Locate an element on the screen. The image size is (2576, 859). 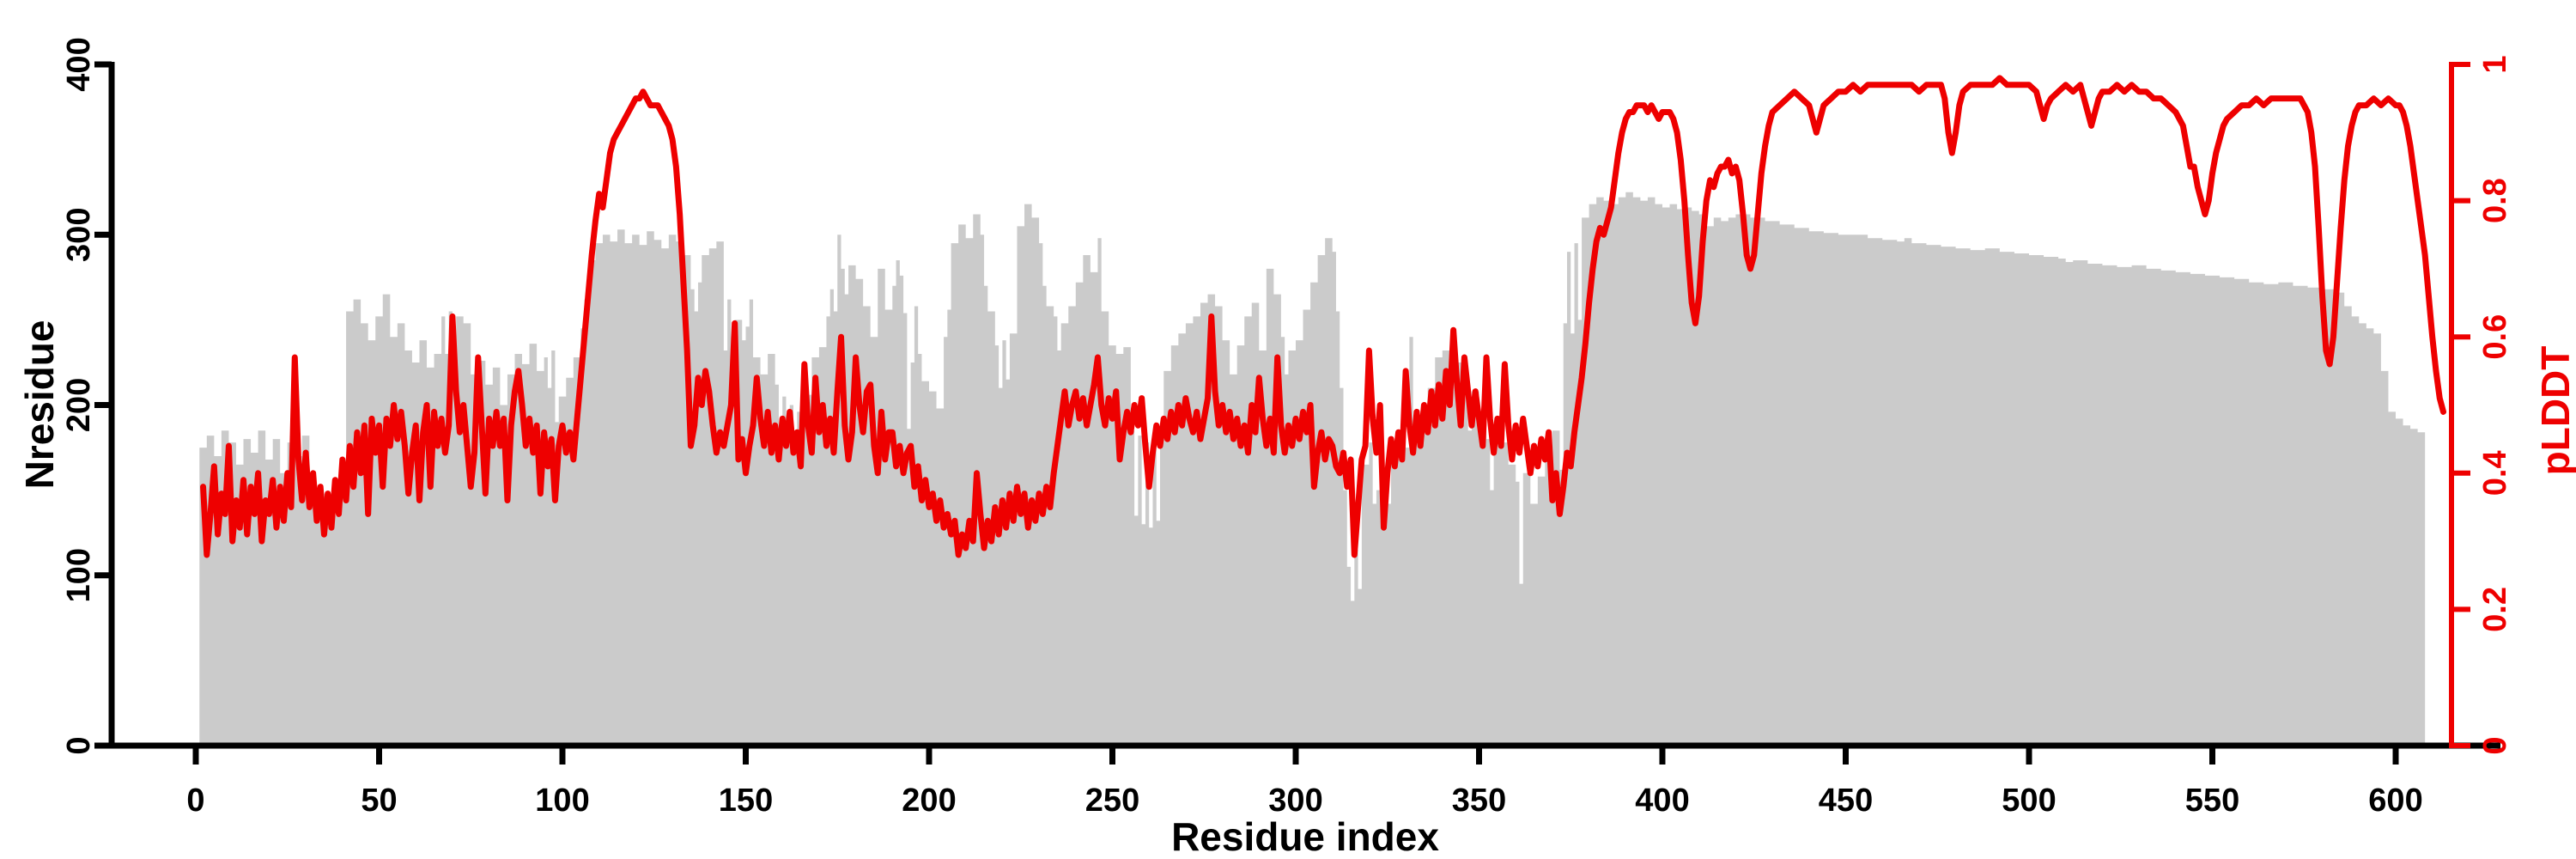
bottom-tick-label: 450 is located at coordinates (1846, 801).